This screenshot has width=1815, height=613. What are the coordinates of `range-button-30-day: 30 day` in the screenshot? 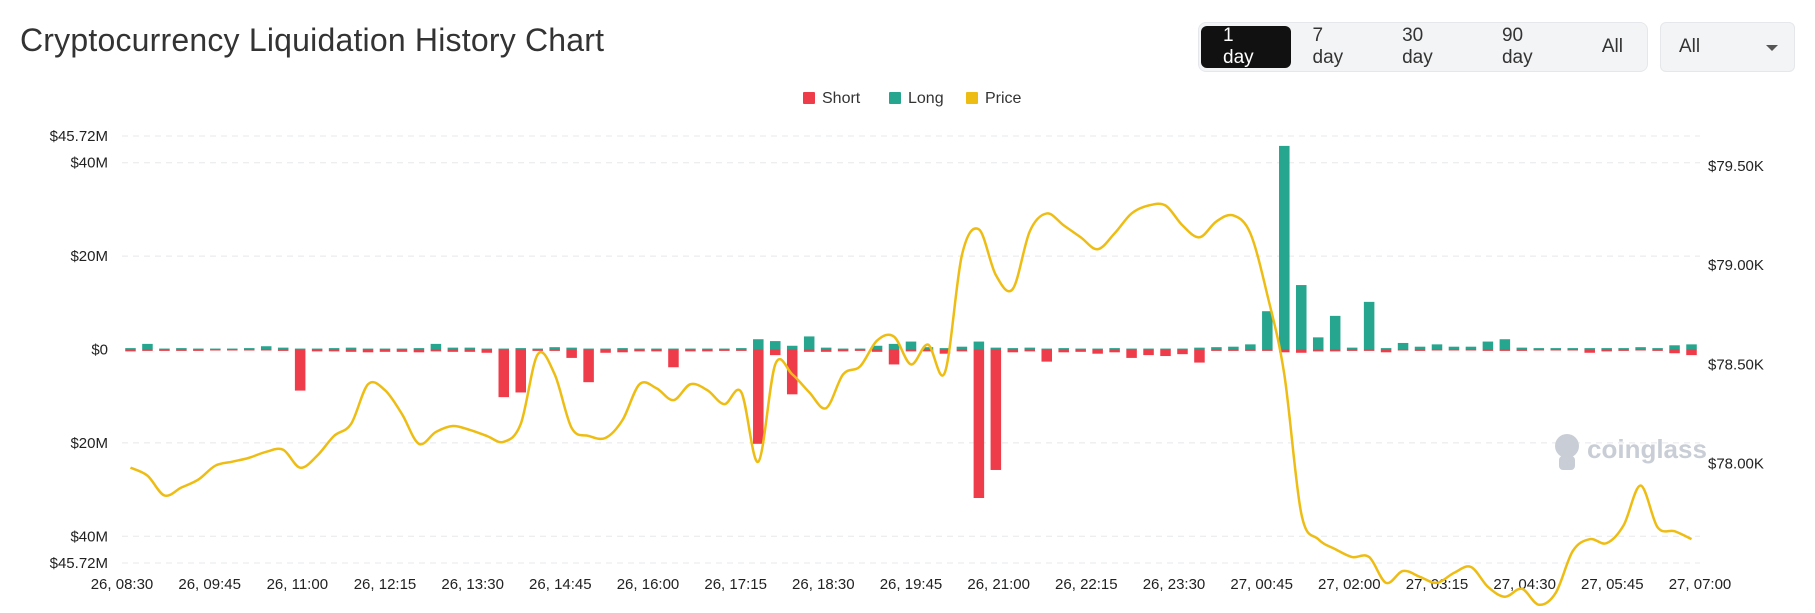 It's located at (1417, 46).